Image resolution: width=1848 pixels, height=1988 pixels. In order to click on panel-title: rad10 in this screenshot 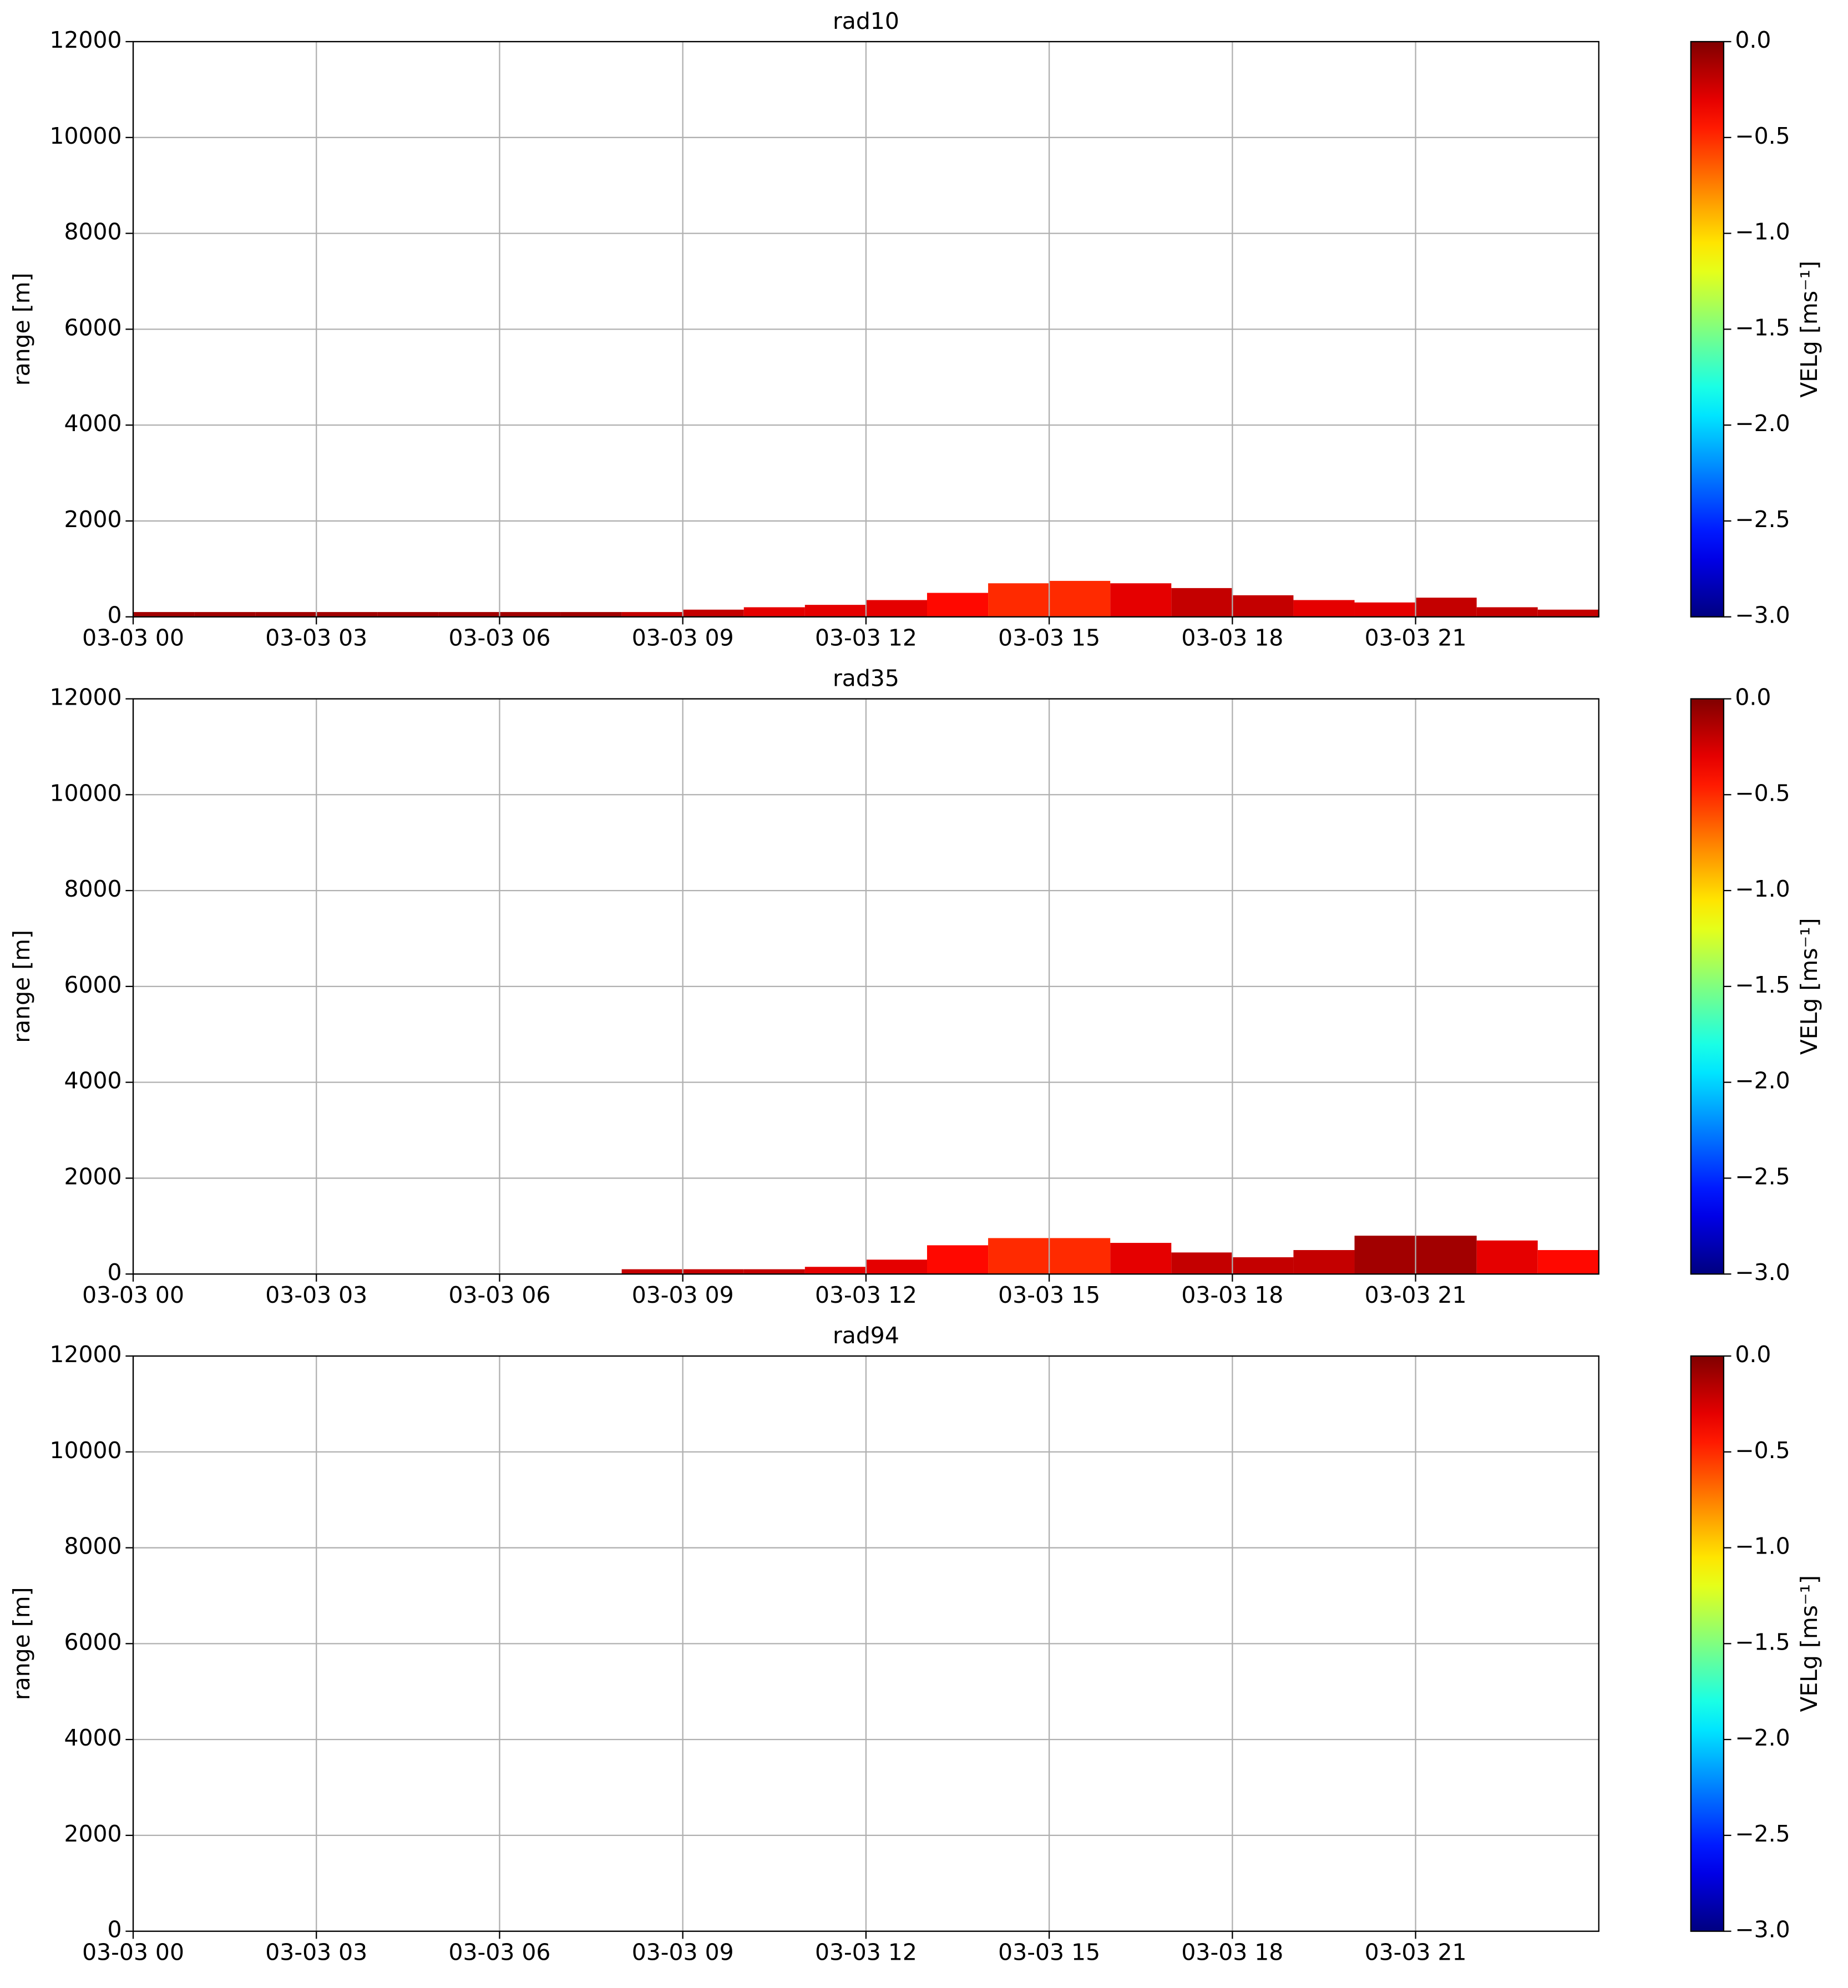, I will do `click(866, 21)`.